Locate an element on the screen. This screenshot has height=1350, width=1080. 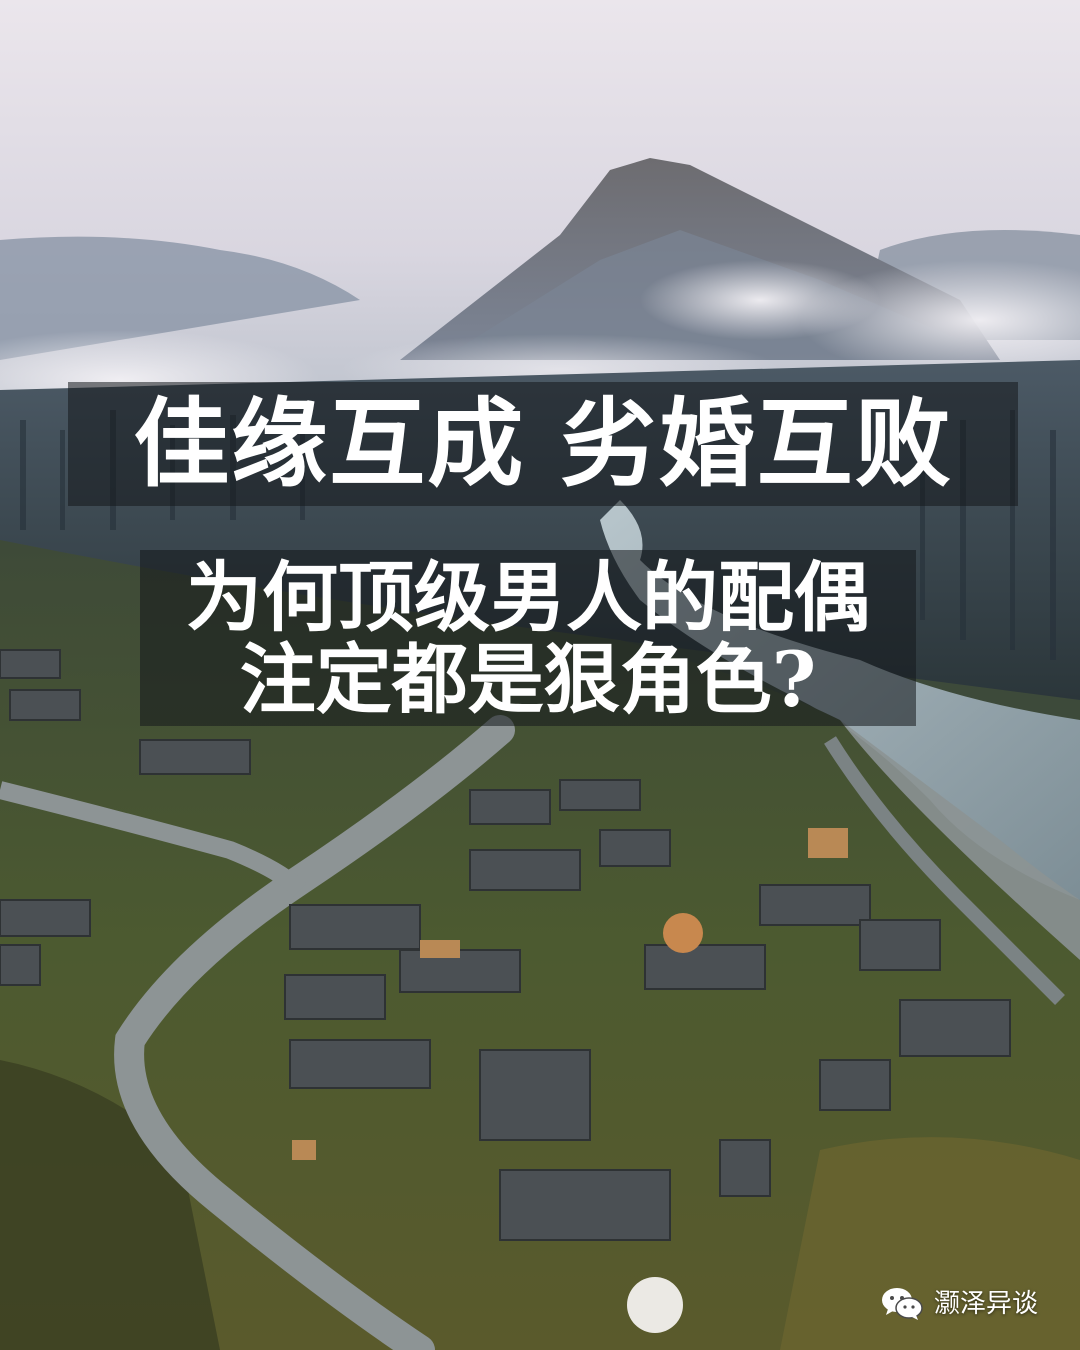
subtitle-line-2: 注定都是狠角色? is located at coordinates (528, 679).